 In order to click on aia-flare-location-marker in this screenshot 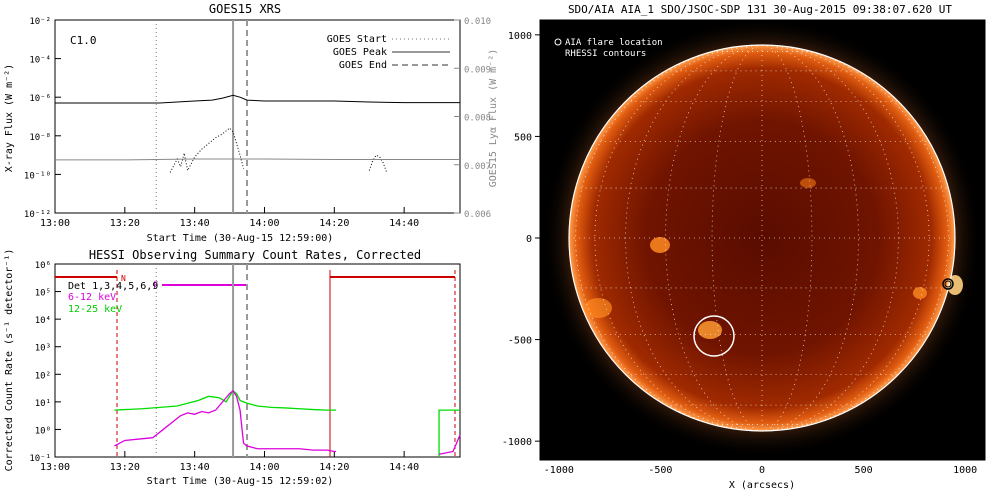, I will do `click(714, 336)`.